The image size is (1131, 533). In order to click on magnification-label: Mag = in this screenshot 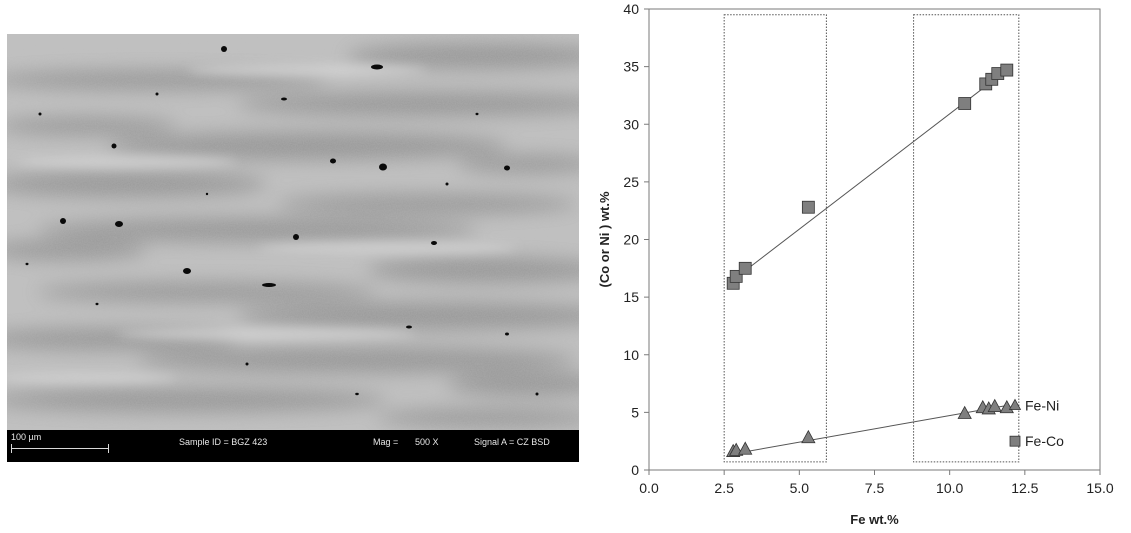, I will do `click(386, 442)`.